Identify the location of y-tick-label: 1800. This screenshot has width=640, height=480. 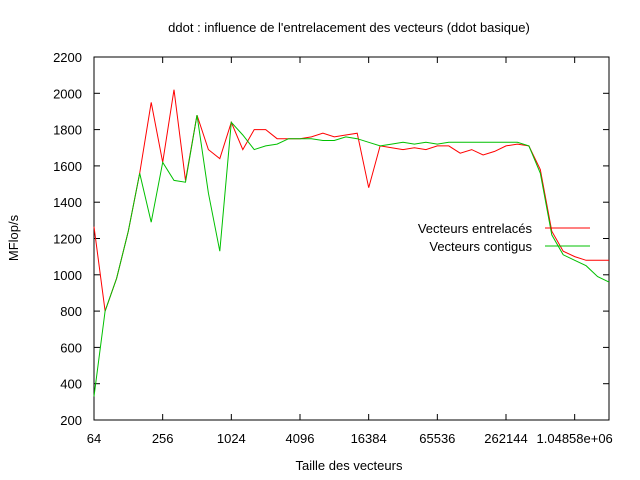
(67, 130).